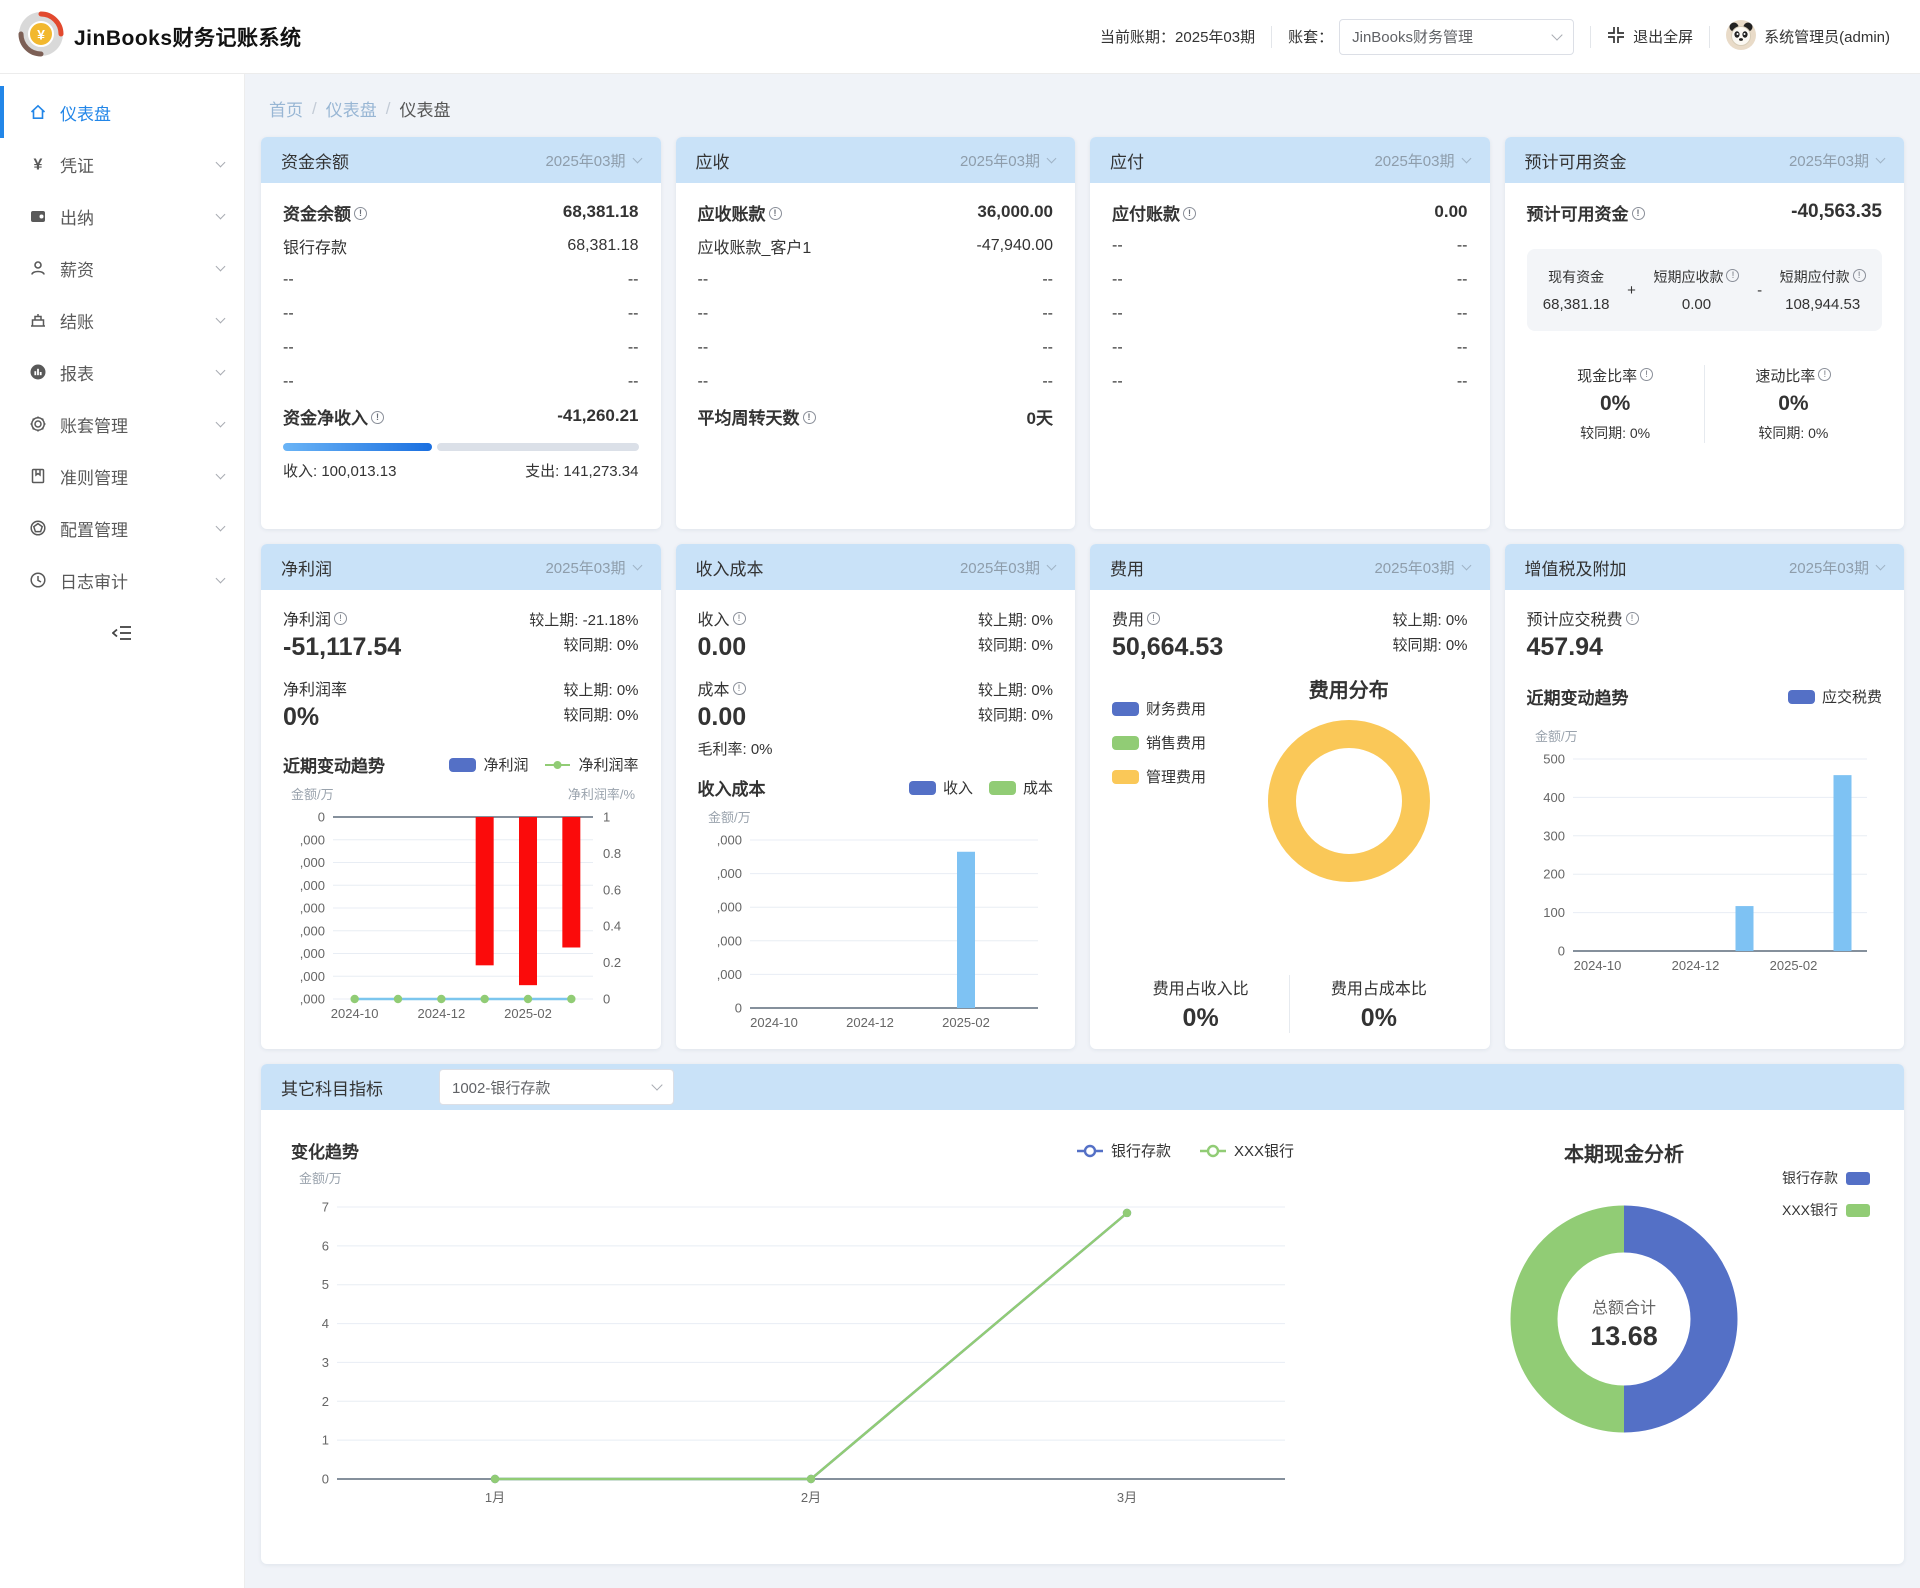  I want to click on legend-item: 净利润率, so click(591, 764).